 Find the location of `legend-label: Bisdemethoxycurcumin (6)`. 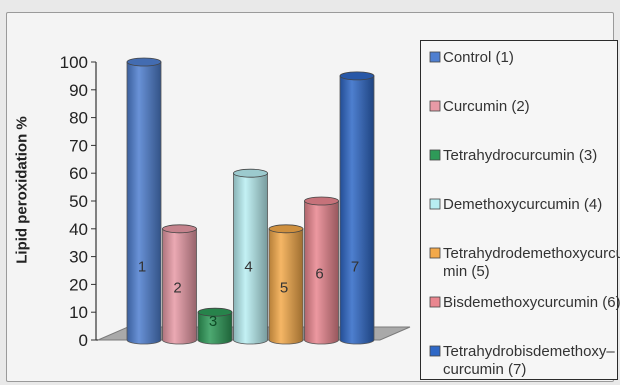

legend-label: Bisdemethoxycurcumin (6) is located at coordinates (531, 302).